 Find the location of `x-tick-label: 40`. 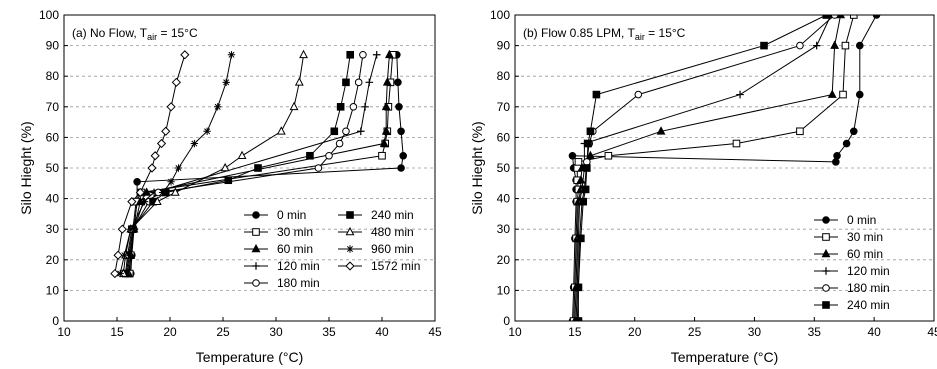

x-tick-label: 40 is located at coordinates (874, 332).